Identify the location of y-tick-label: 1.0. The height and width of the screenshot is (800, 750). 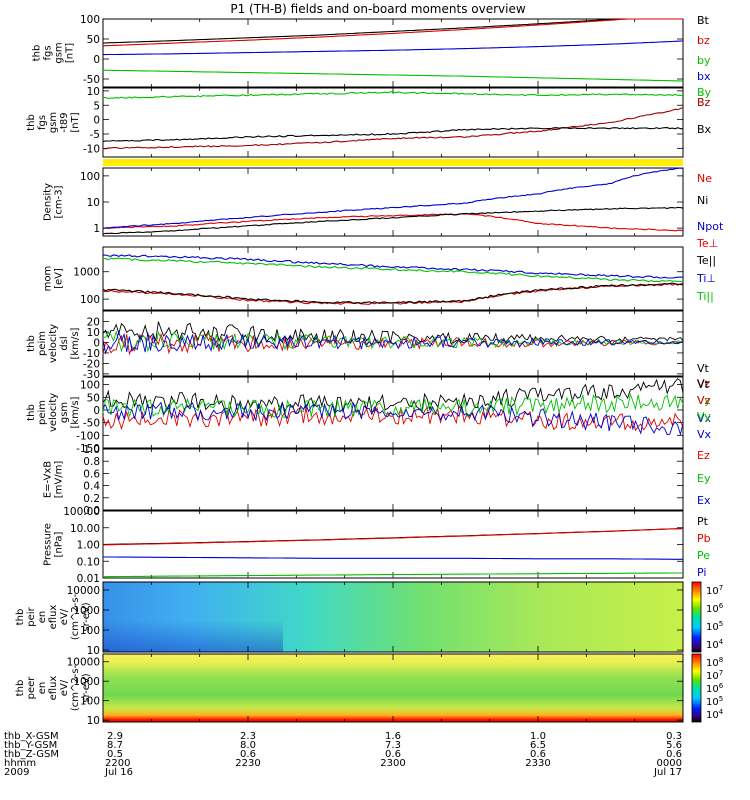
(91, 450).